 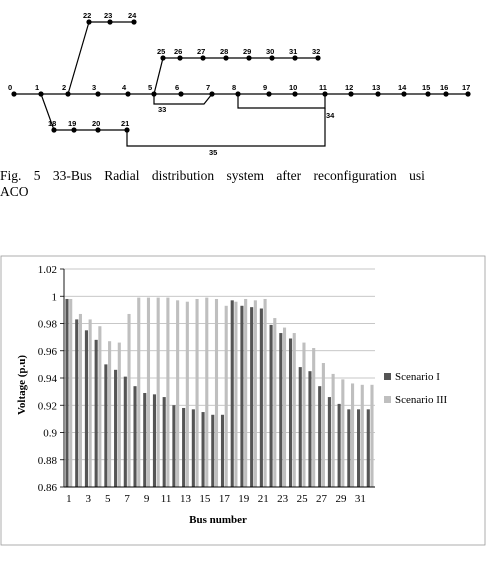 I want to click on bus-label: 18, so click(x=52, y=123).